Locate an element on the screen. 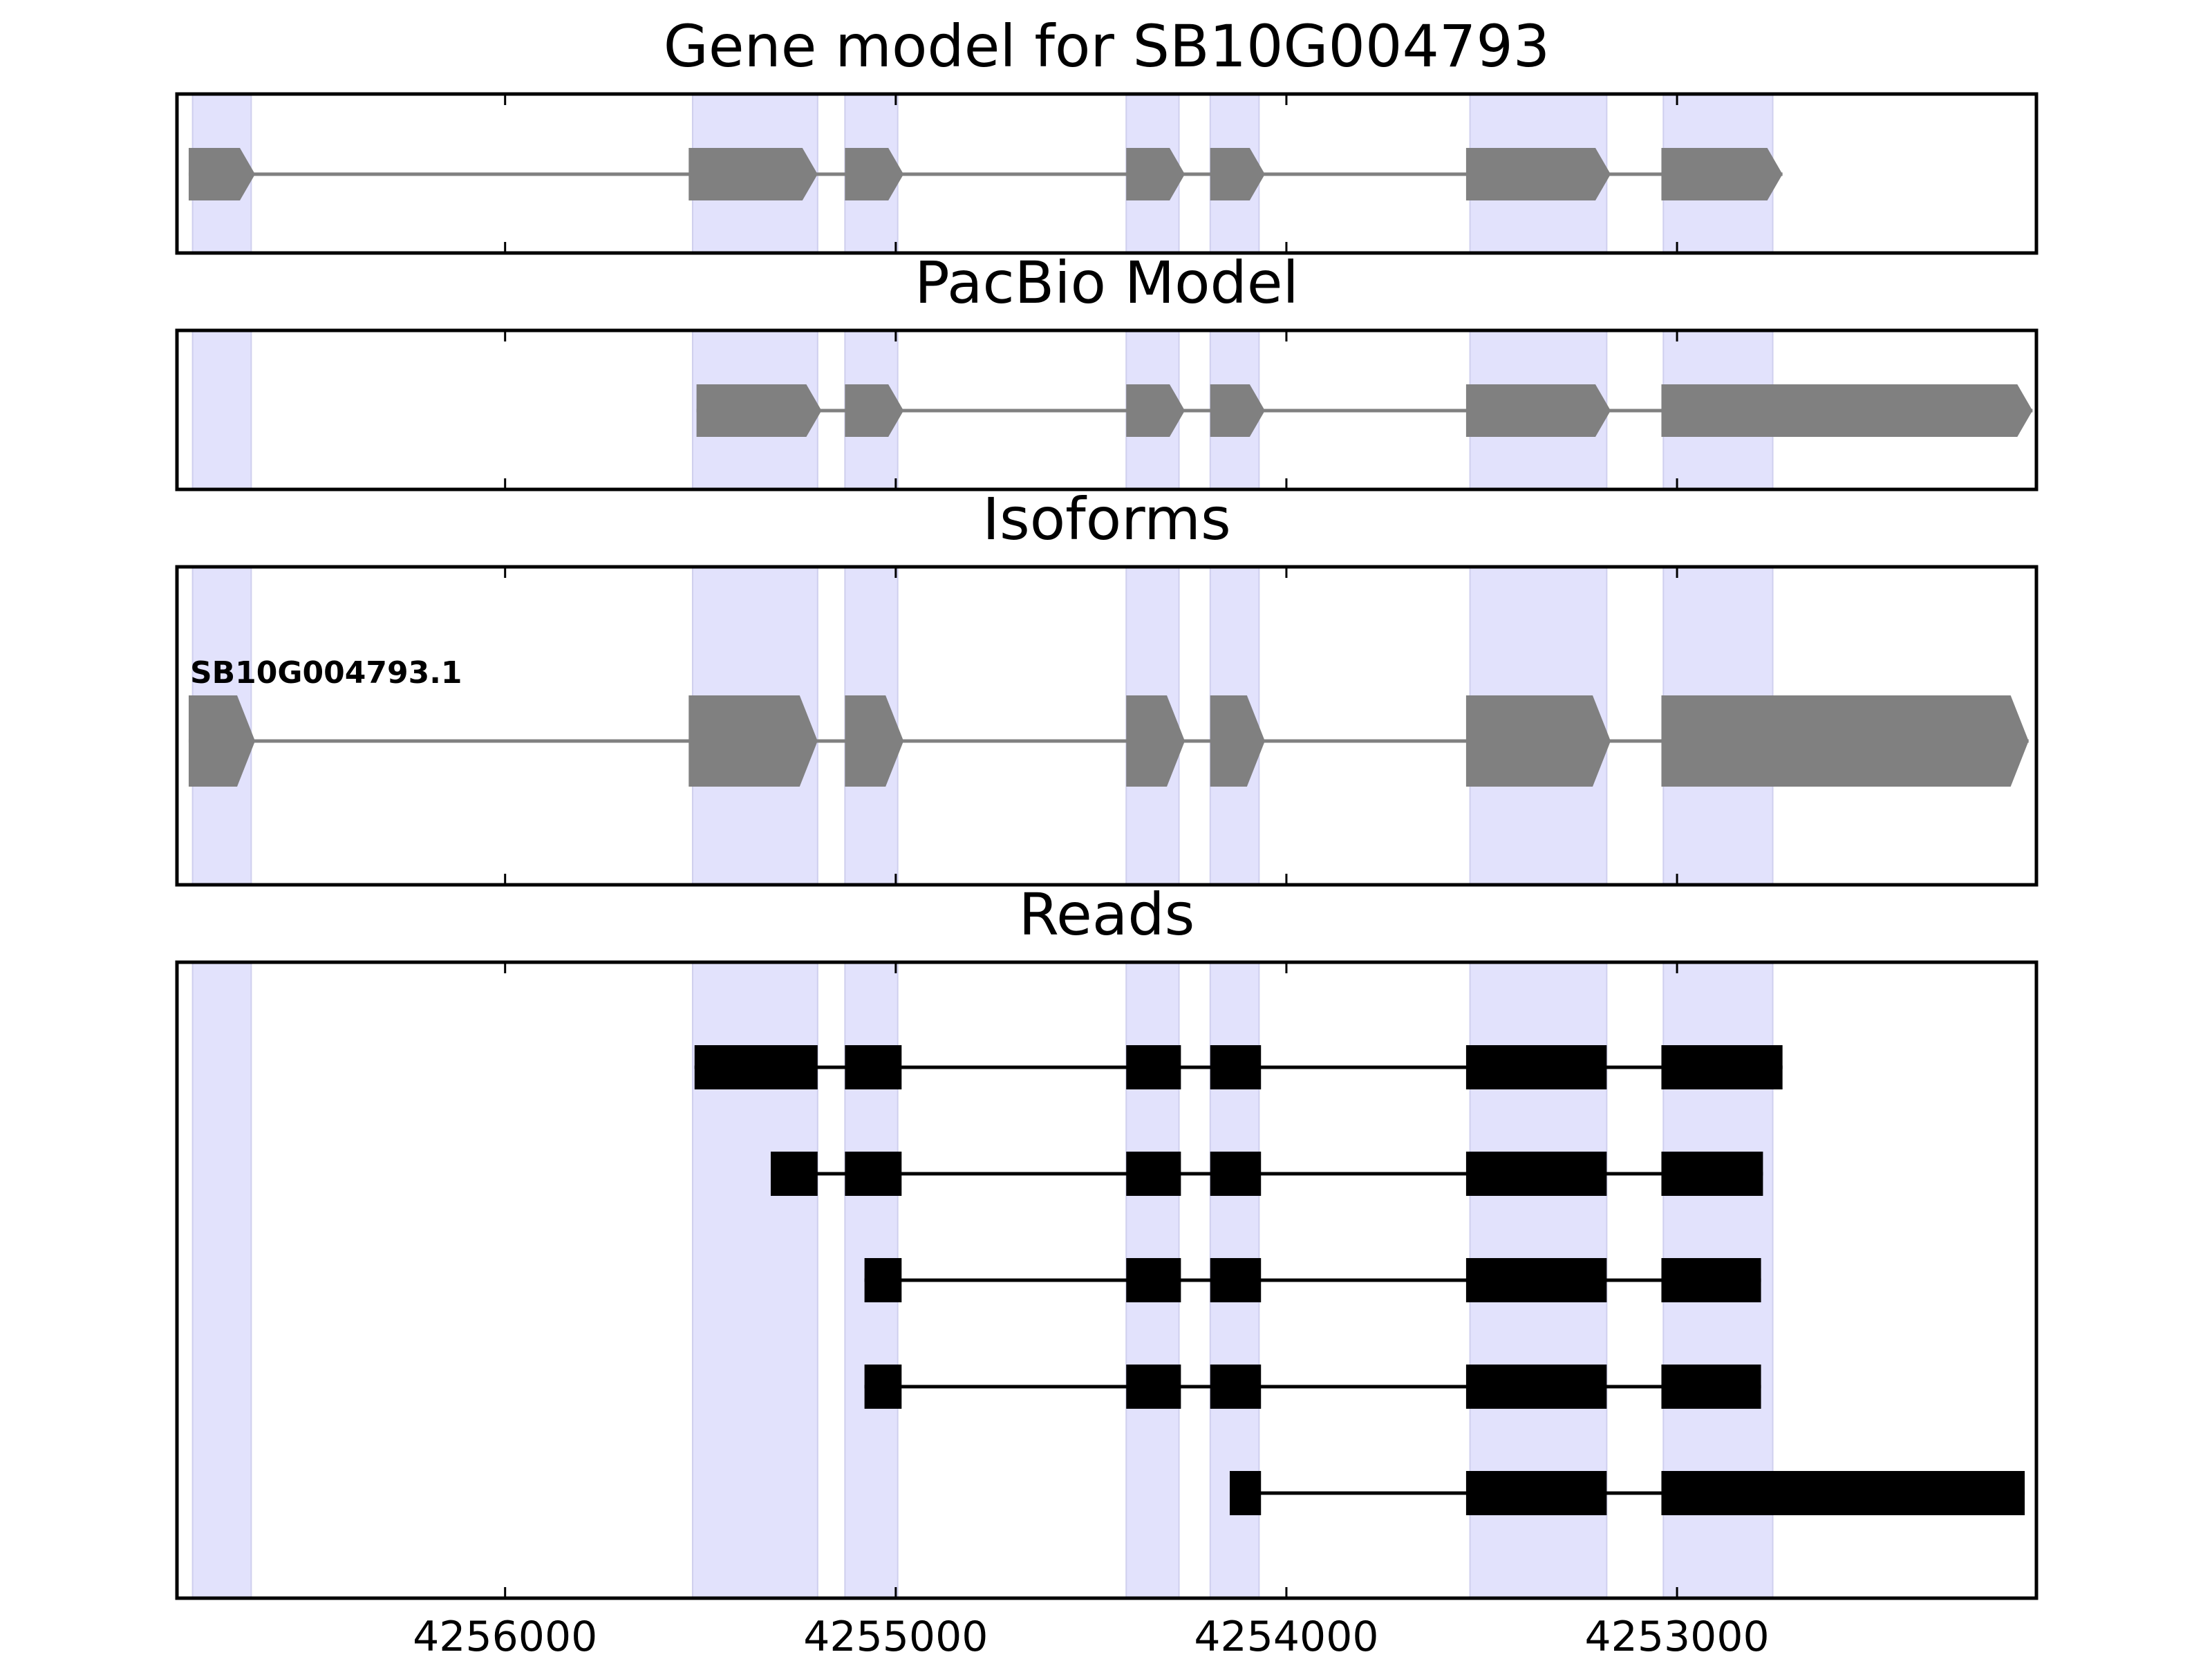  x-tick-label: 4255000 is located at coordinates (896, 1636).